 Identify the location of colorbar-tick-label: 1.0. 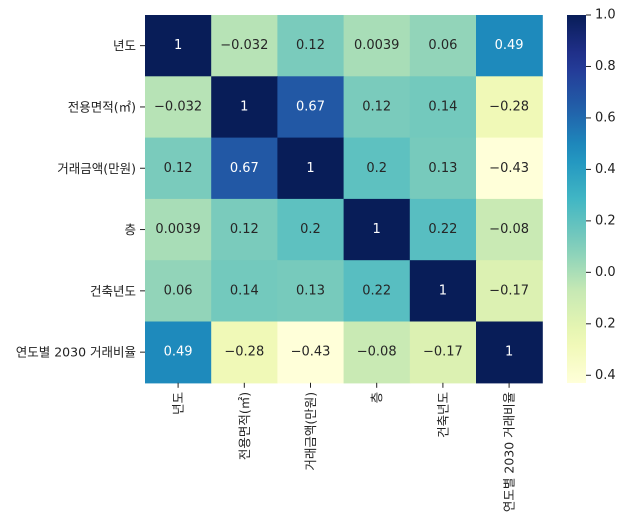
(605, 15).